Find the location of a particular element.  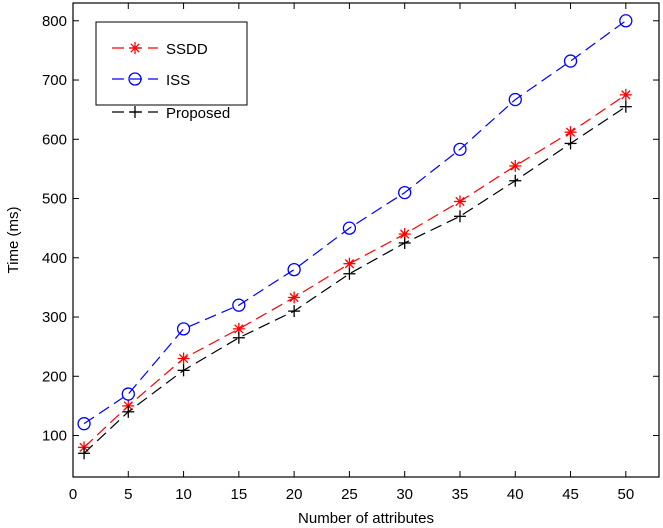

x-tick-label: 0 is located at coordinates (73, 494).